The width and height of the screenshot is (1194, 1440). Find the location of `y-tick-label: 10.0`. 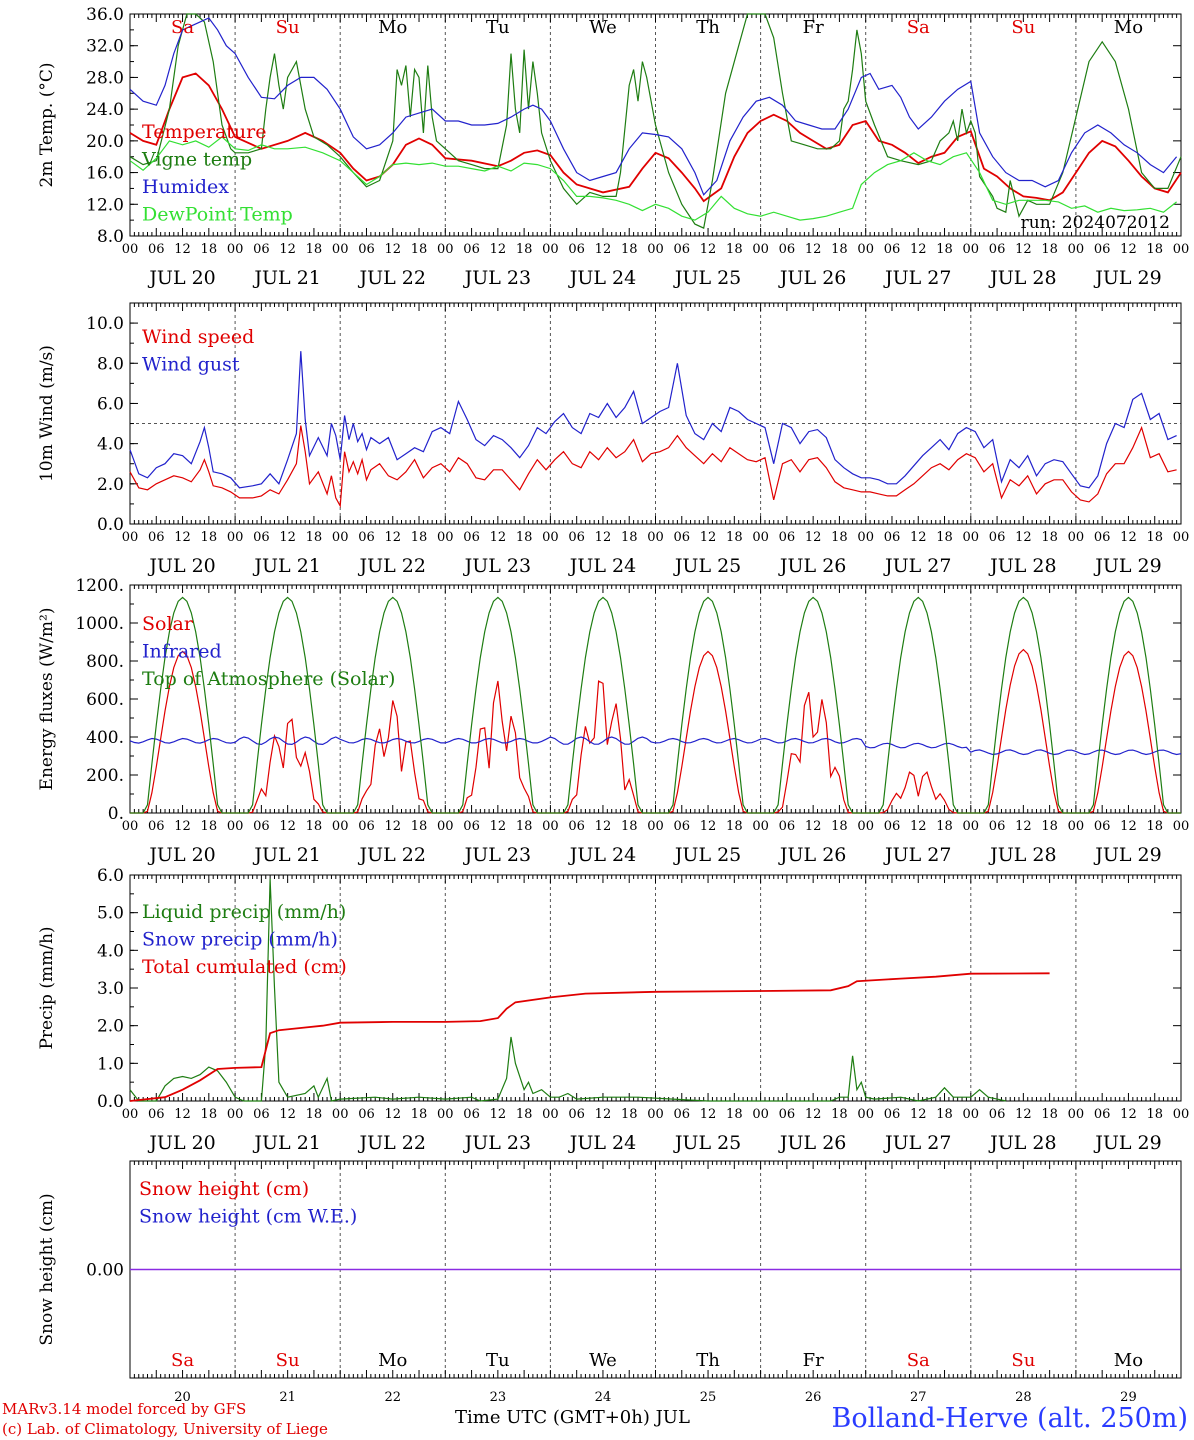

y-tick-label: 10.0 is located at coordinates (105, 324).